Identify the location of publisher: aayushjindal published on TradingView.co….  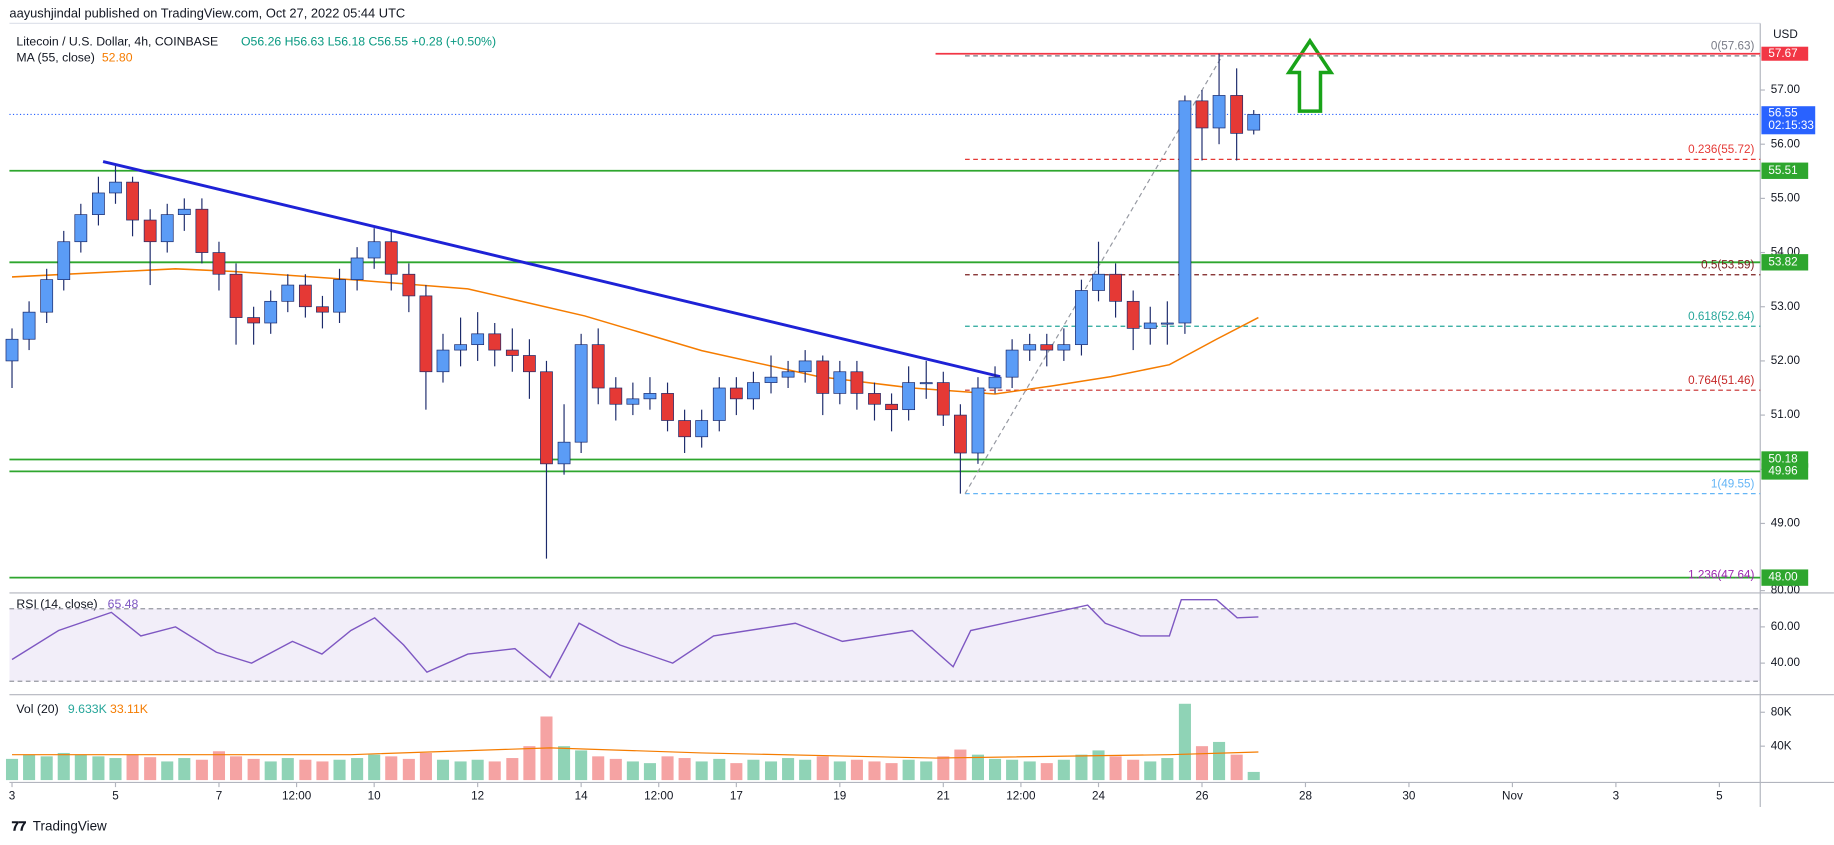
(207, 12).